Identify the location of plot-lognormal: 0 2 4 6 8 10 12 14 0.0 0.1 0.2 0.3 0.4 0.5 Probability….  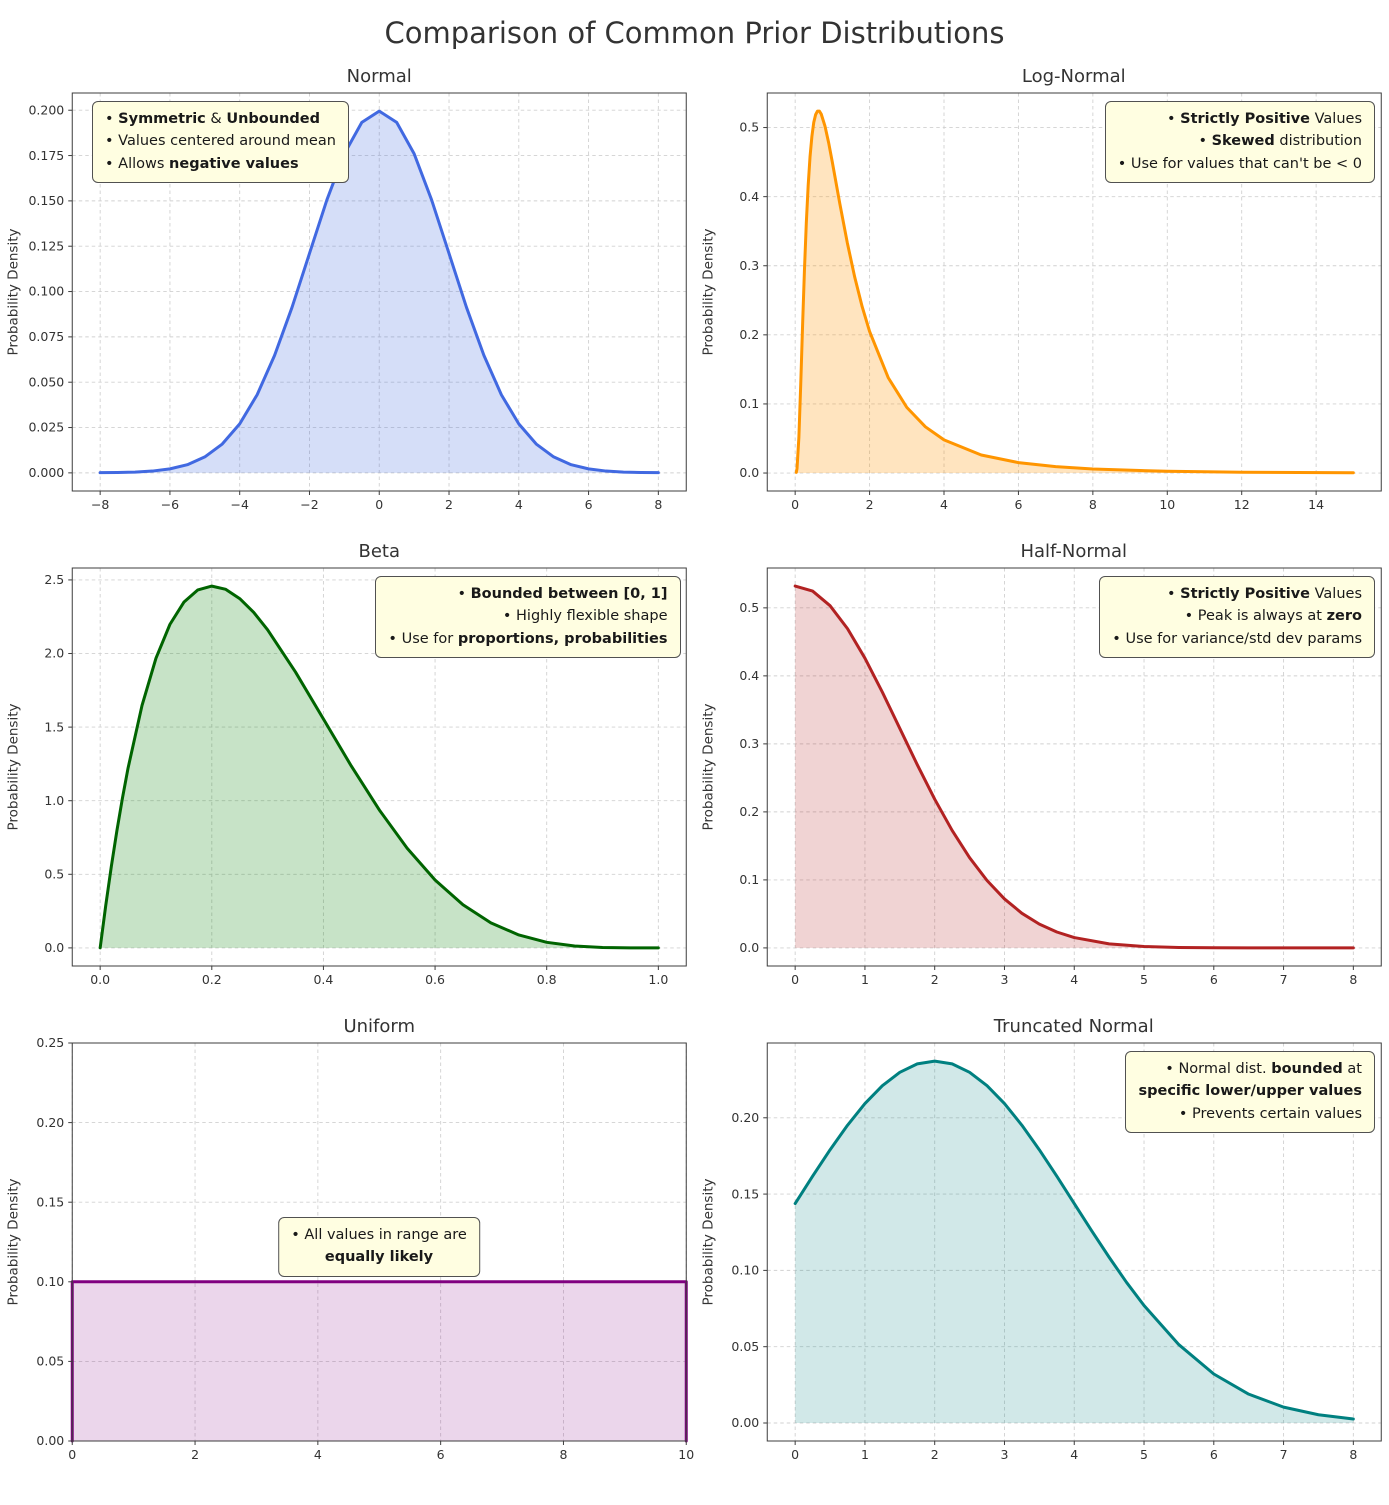
(1042, 307).